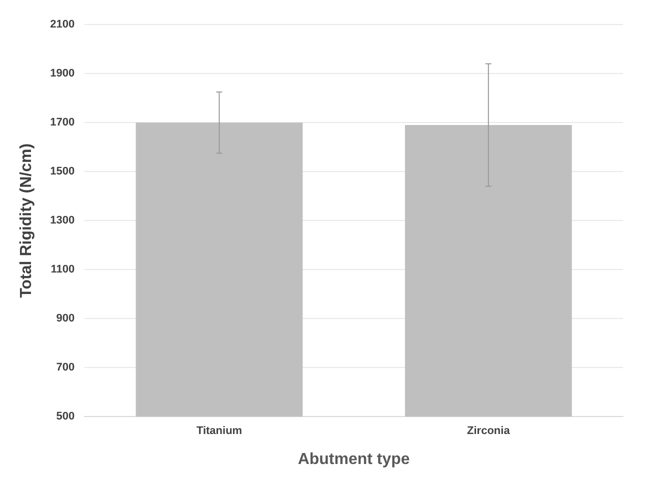 This screenshot has height=481, width=651. What do you see at coordinates (62, 122) in the screenshot?
I see `y-tick-label: 1700` at bounding box center [62, 122].